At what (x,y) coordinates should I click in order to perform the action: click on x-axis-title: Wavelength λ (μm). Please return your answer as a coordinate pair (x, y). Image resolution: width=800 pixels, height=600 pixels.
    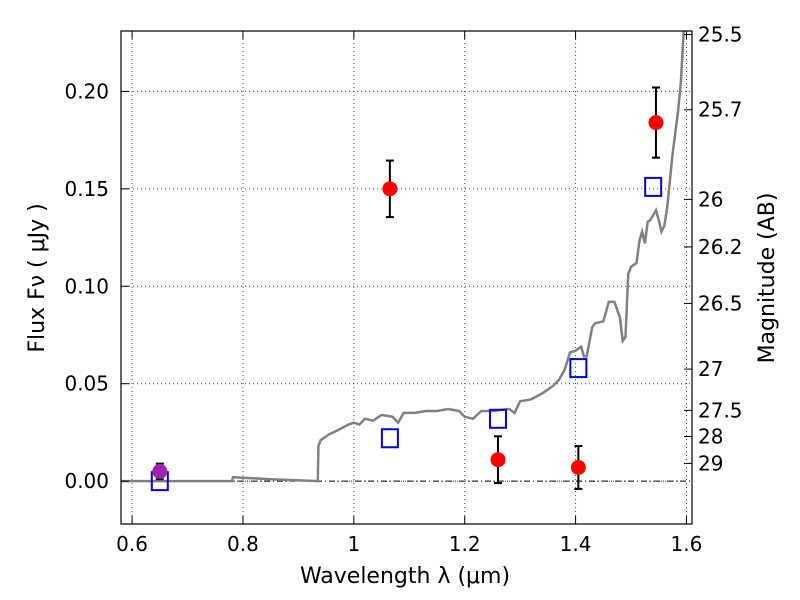
    Looking at the image, I should click on (405, 576).